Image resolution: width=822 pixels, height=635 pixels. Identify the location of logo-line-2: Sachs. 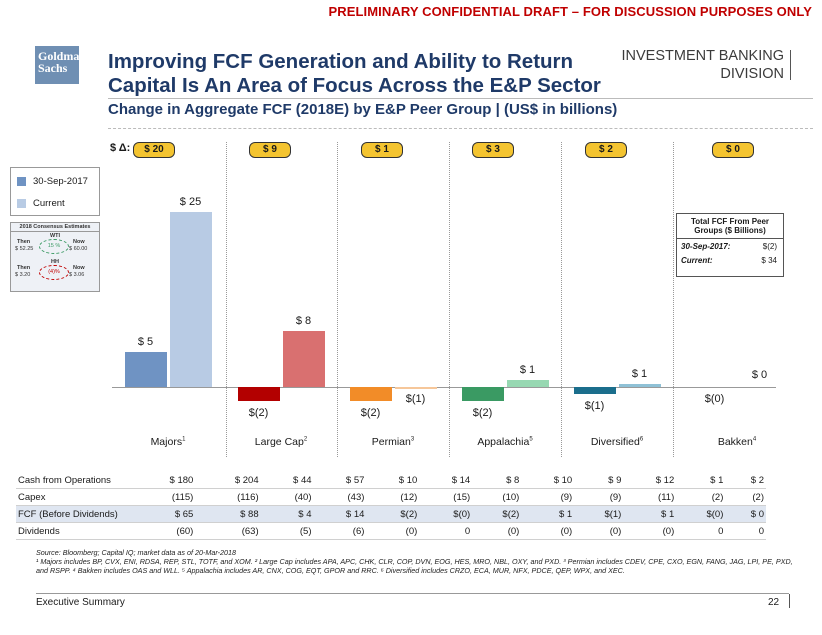
(53, 68).